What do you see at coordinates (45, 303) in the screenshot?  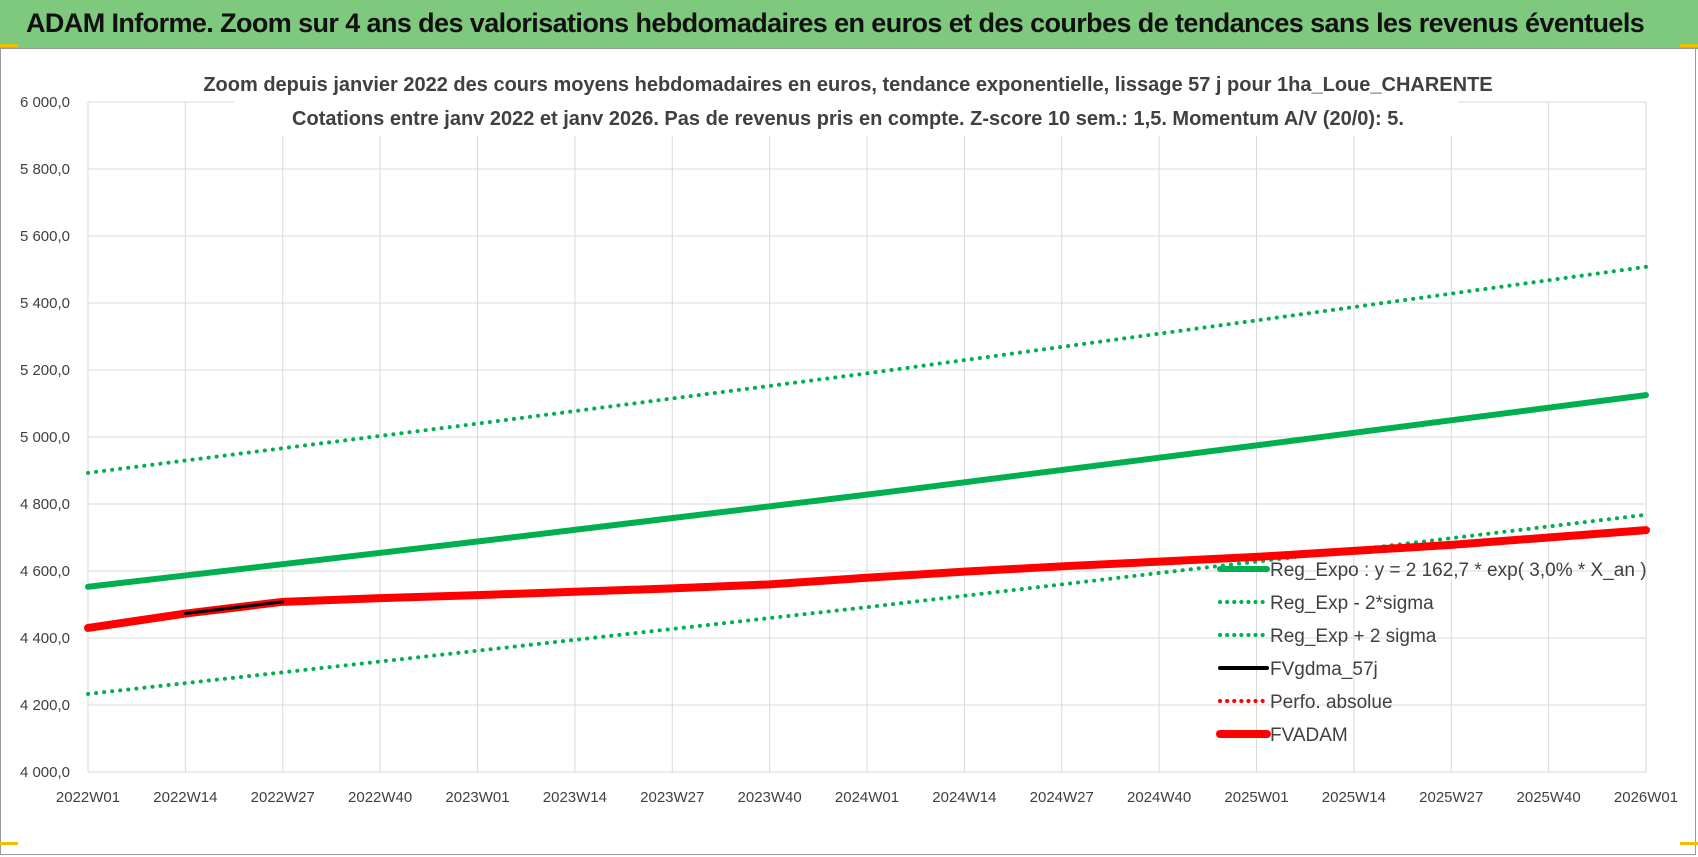 I see `y-tick-label: 5 400,0` at bounding box center [45, 303].